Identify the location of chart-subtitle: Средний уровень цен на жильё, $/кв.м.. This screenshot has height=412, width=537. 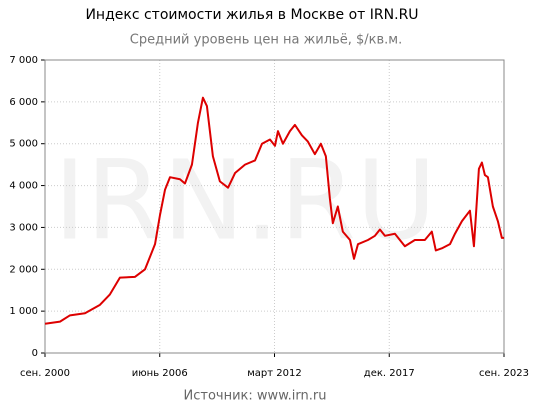
(266, 40).